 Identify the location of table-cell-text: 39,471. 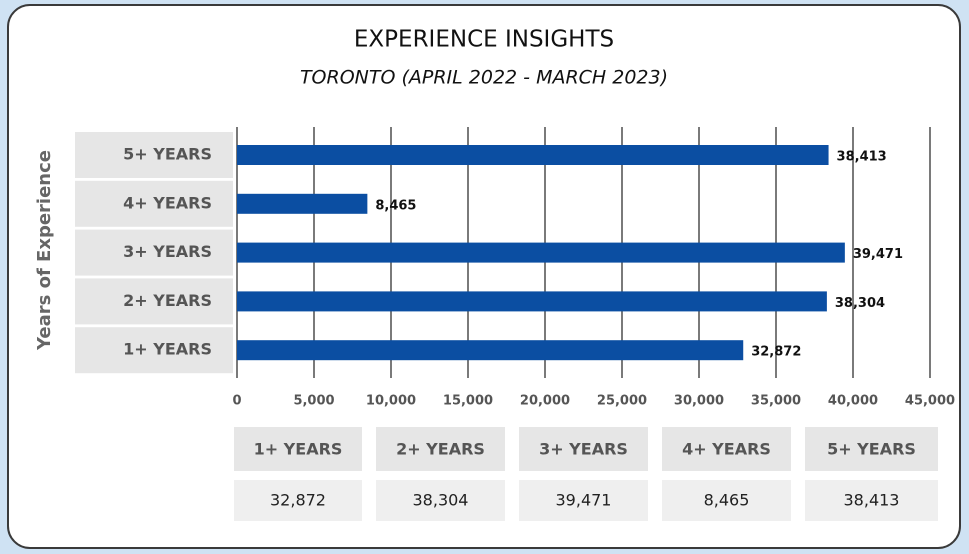
(584, 500).